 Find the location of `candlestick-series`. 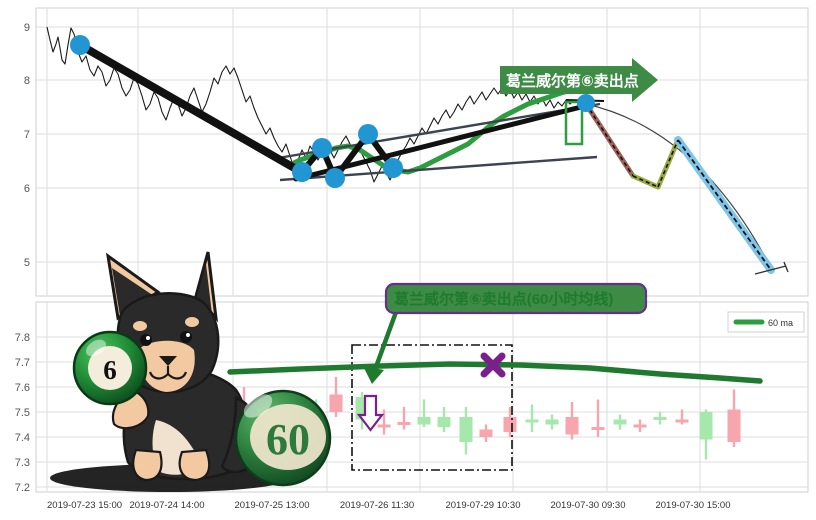

candlestick-series is located at coordinates (489, 418).